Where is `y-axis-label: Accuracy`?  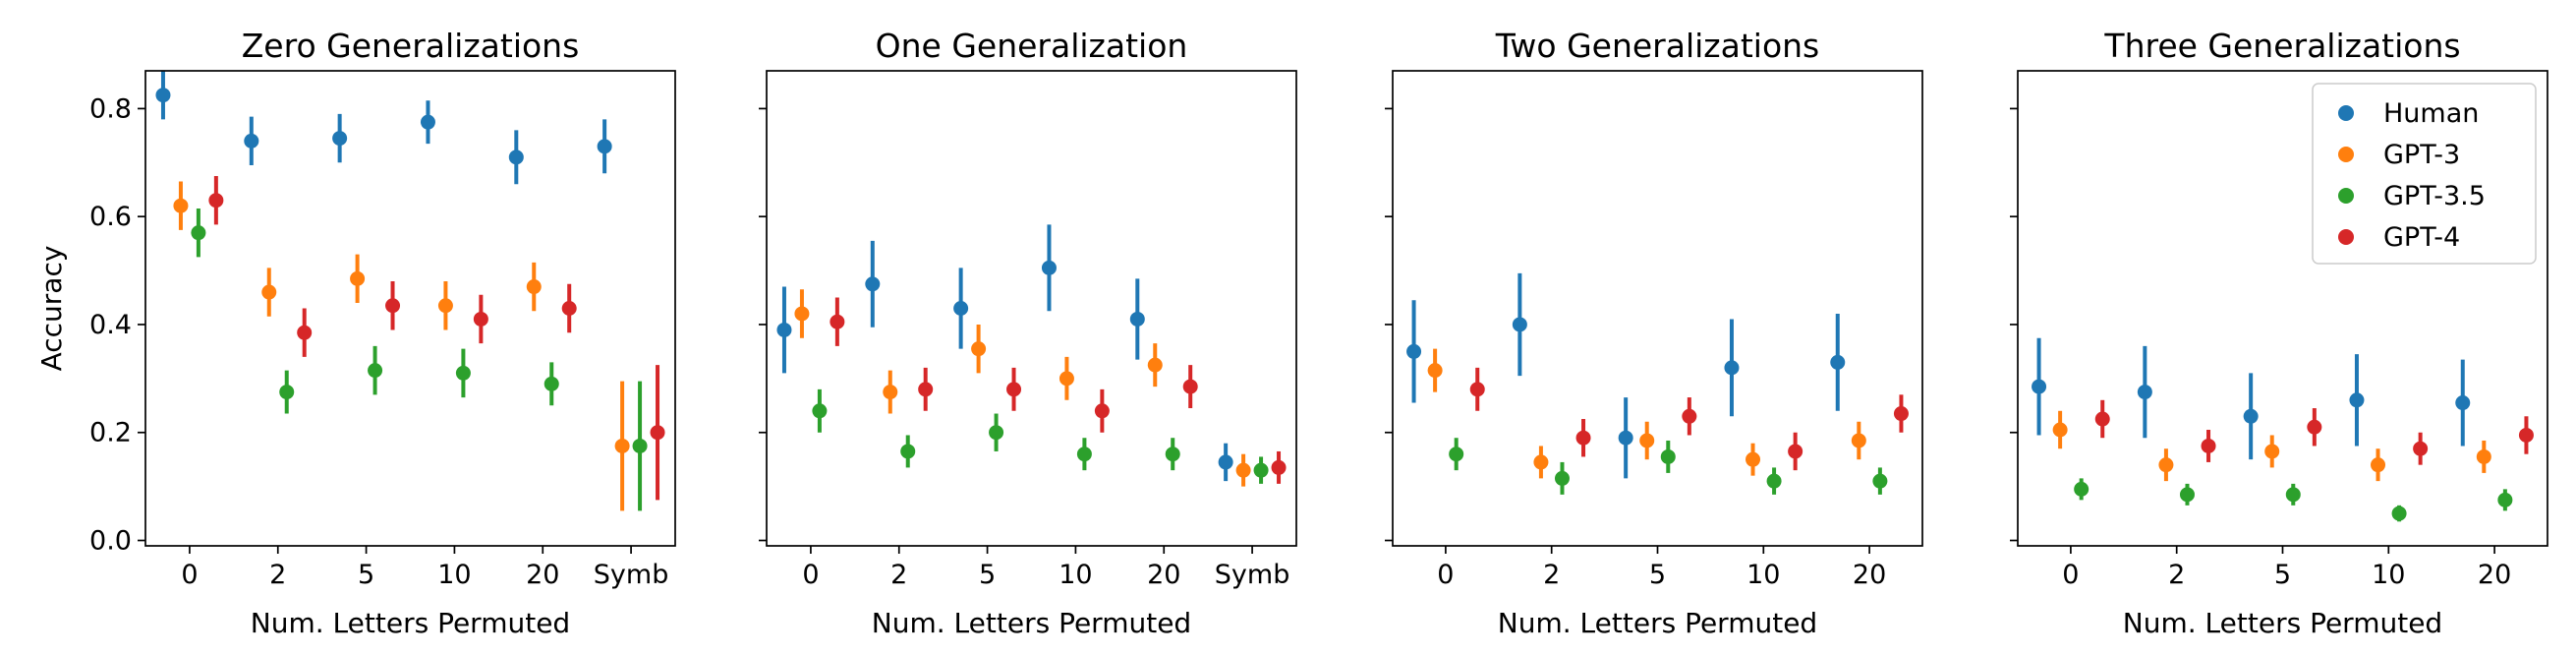 y-axis-label: Accuracy is located at coordinates (51, 309).